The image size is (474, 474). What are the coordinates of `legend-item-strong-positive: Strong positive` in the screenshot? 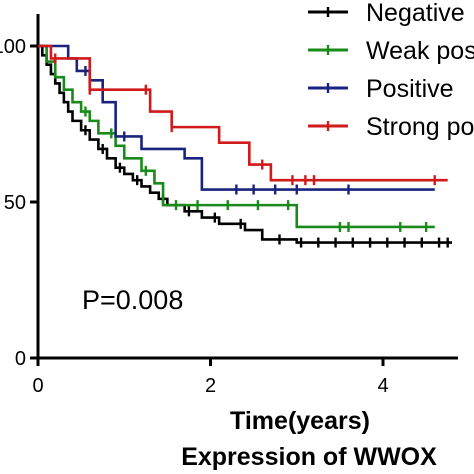 It's located at (391, 127).